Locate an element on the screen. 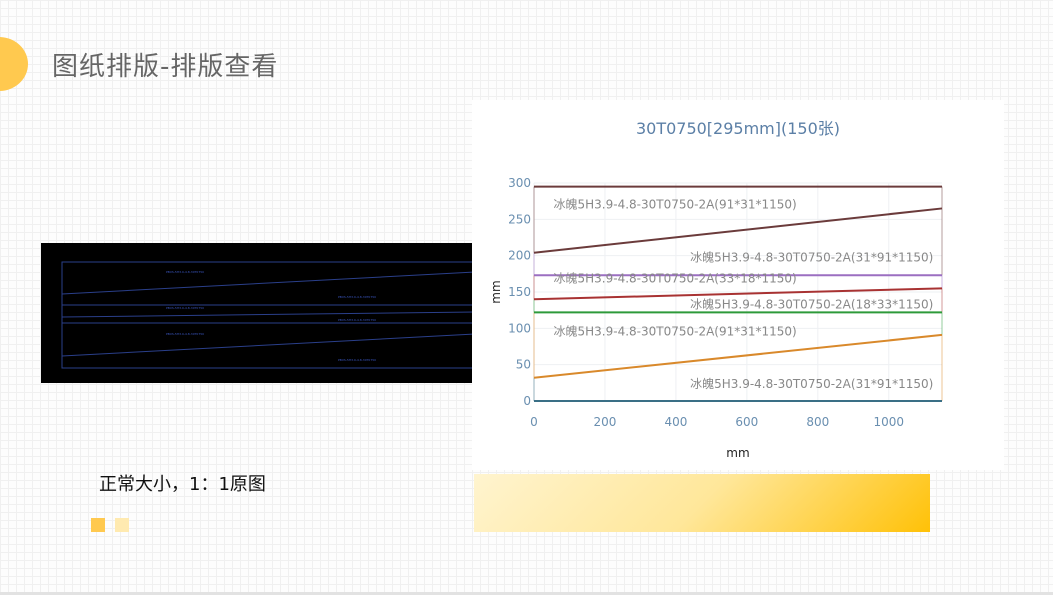 Image resolution: width=1053 pixels, height=595 pixels. y-axis-label: mm is located at coordinates (496, 291).